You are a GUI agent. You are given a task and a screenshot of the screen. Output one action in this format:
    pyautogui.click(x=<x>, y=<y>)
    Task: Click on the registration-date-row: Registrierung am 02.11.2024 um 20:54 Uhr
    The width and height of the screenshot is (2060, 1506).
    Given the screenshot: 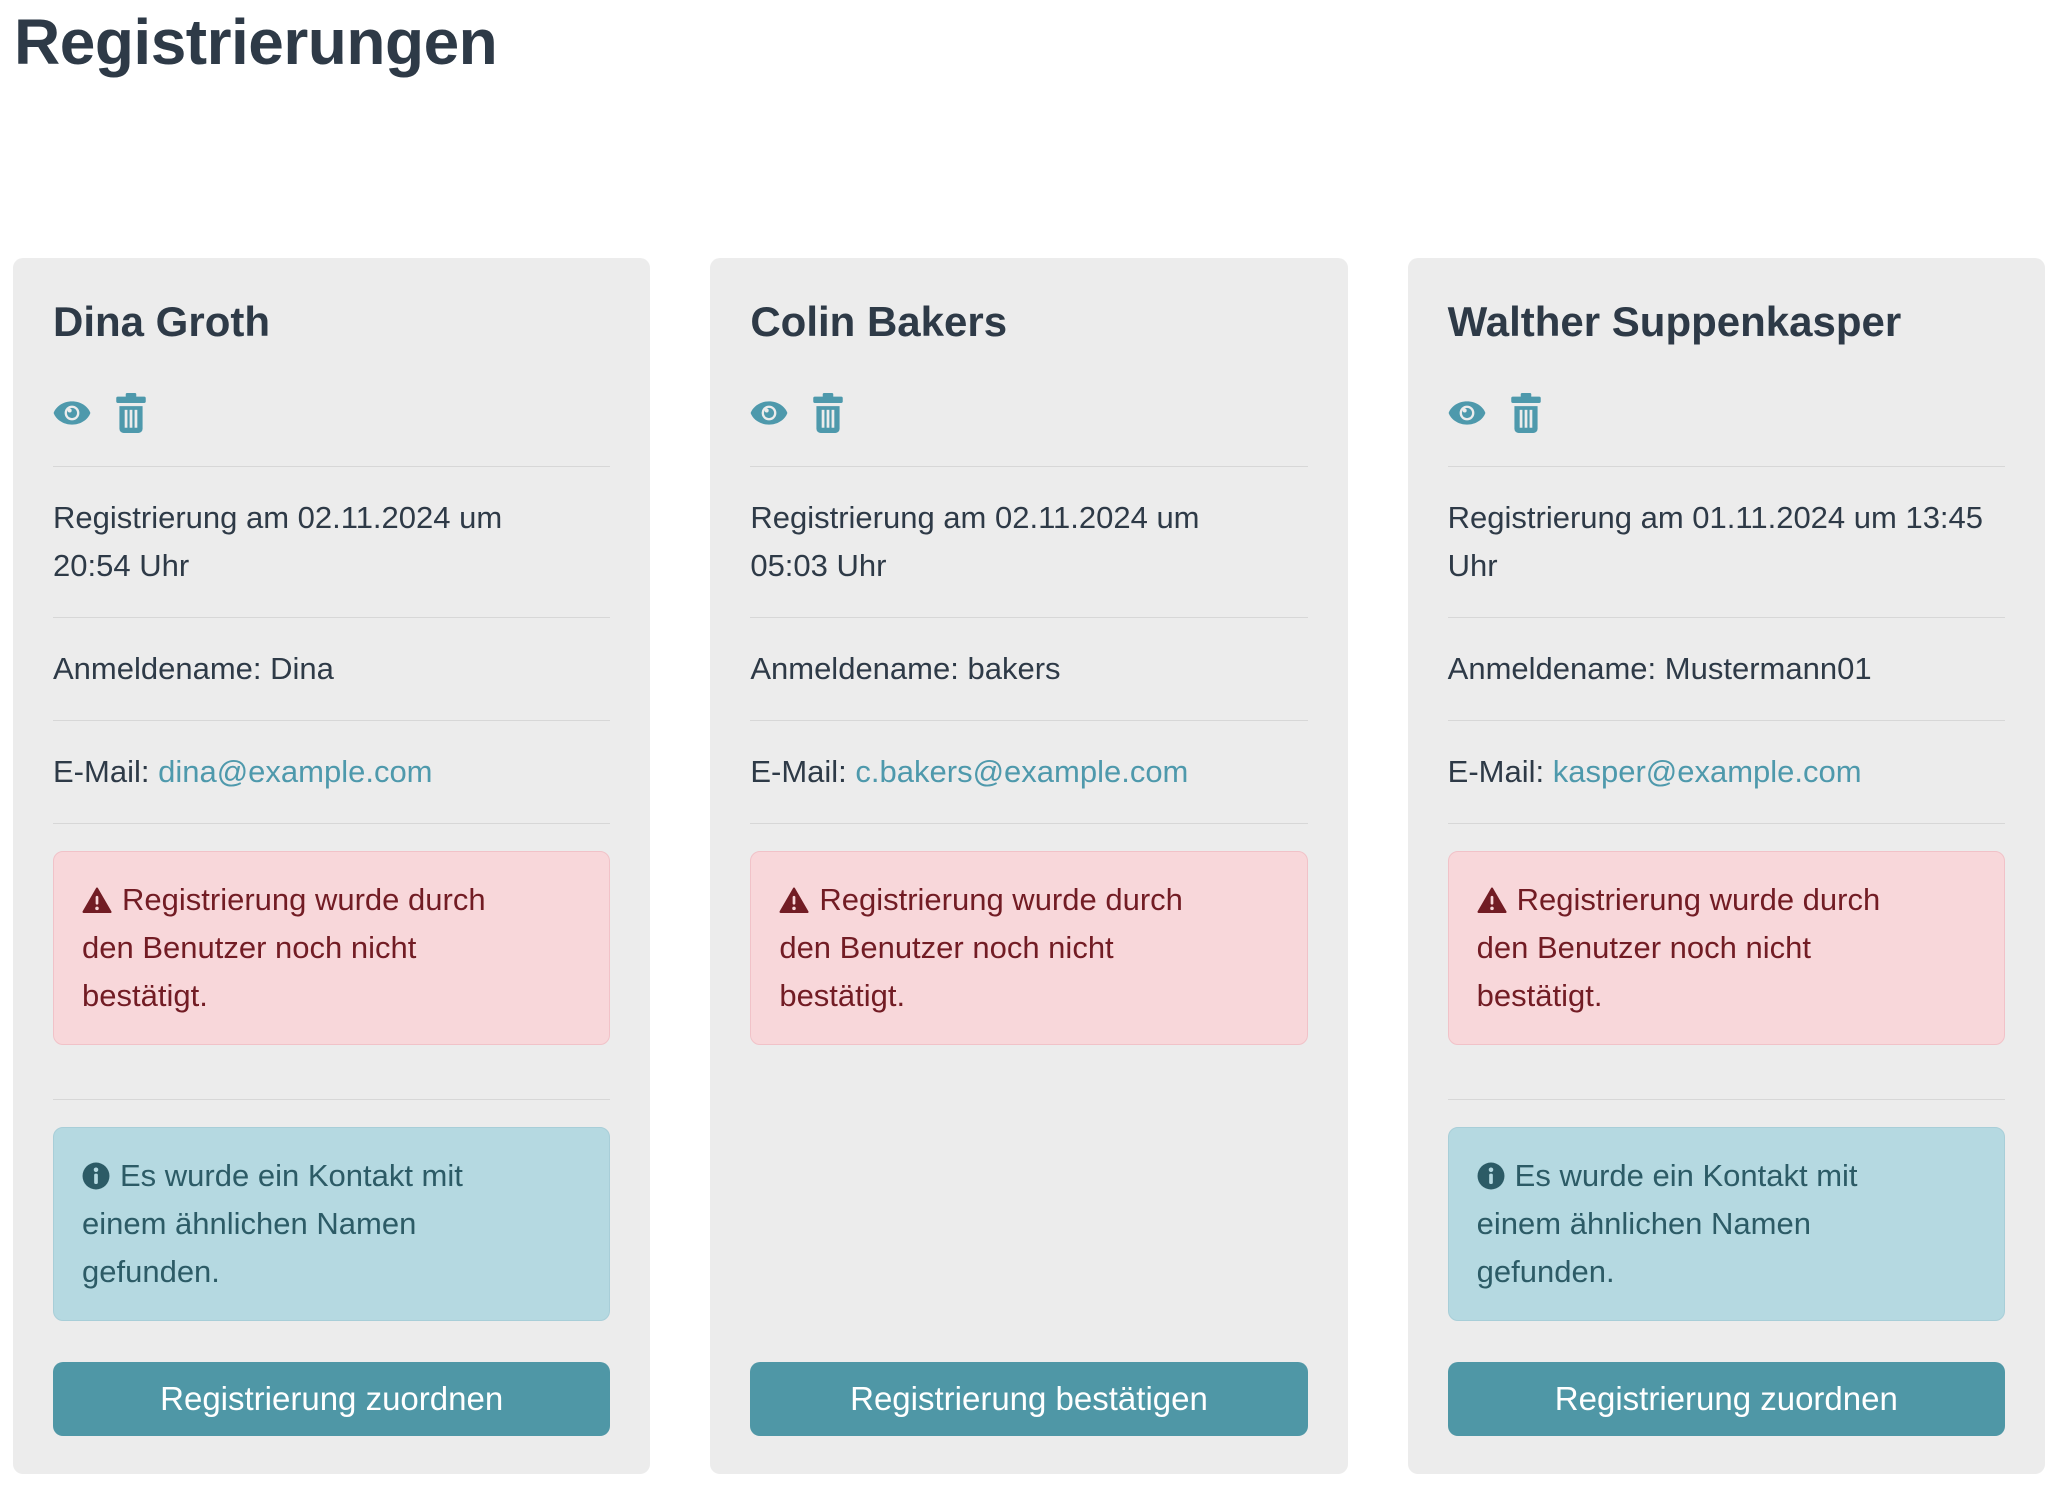 What is the action you would take?
    pyautogui.click(x=332, y=541)
    